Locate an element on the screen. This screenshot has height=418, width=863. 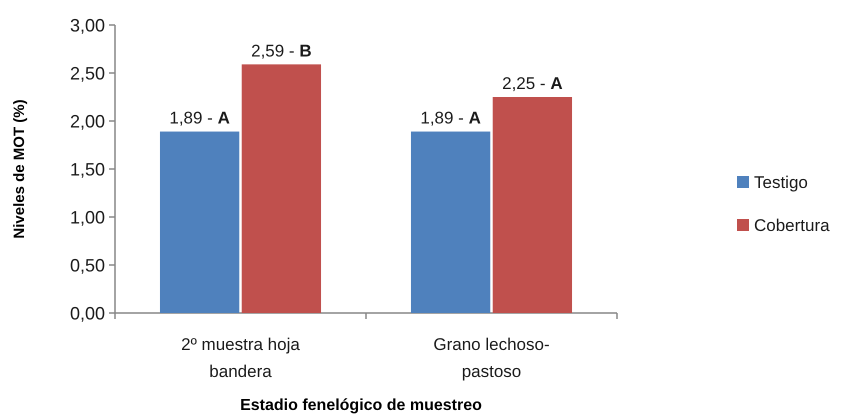
y-tick-label: 2,00 is located at coordinates (87, 121).